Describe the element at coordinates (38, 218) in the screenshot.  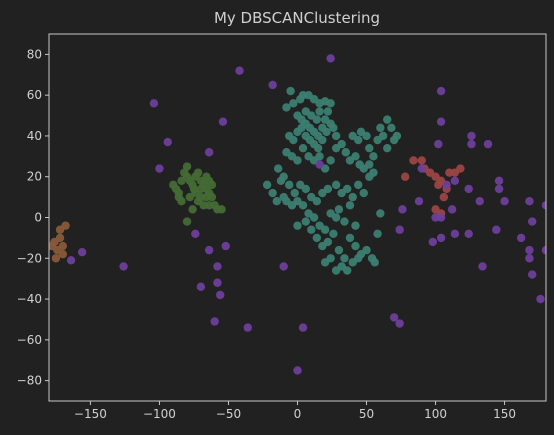
I see `y-tick-label: 0` at that location.